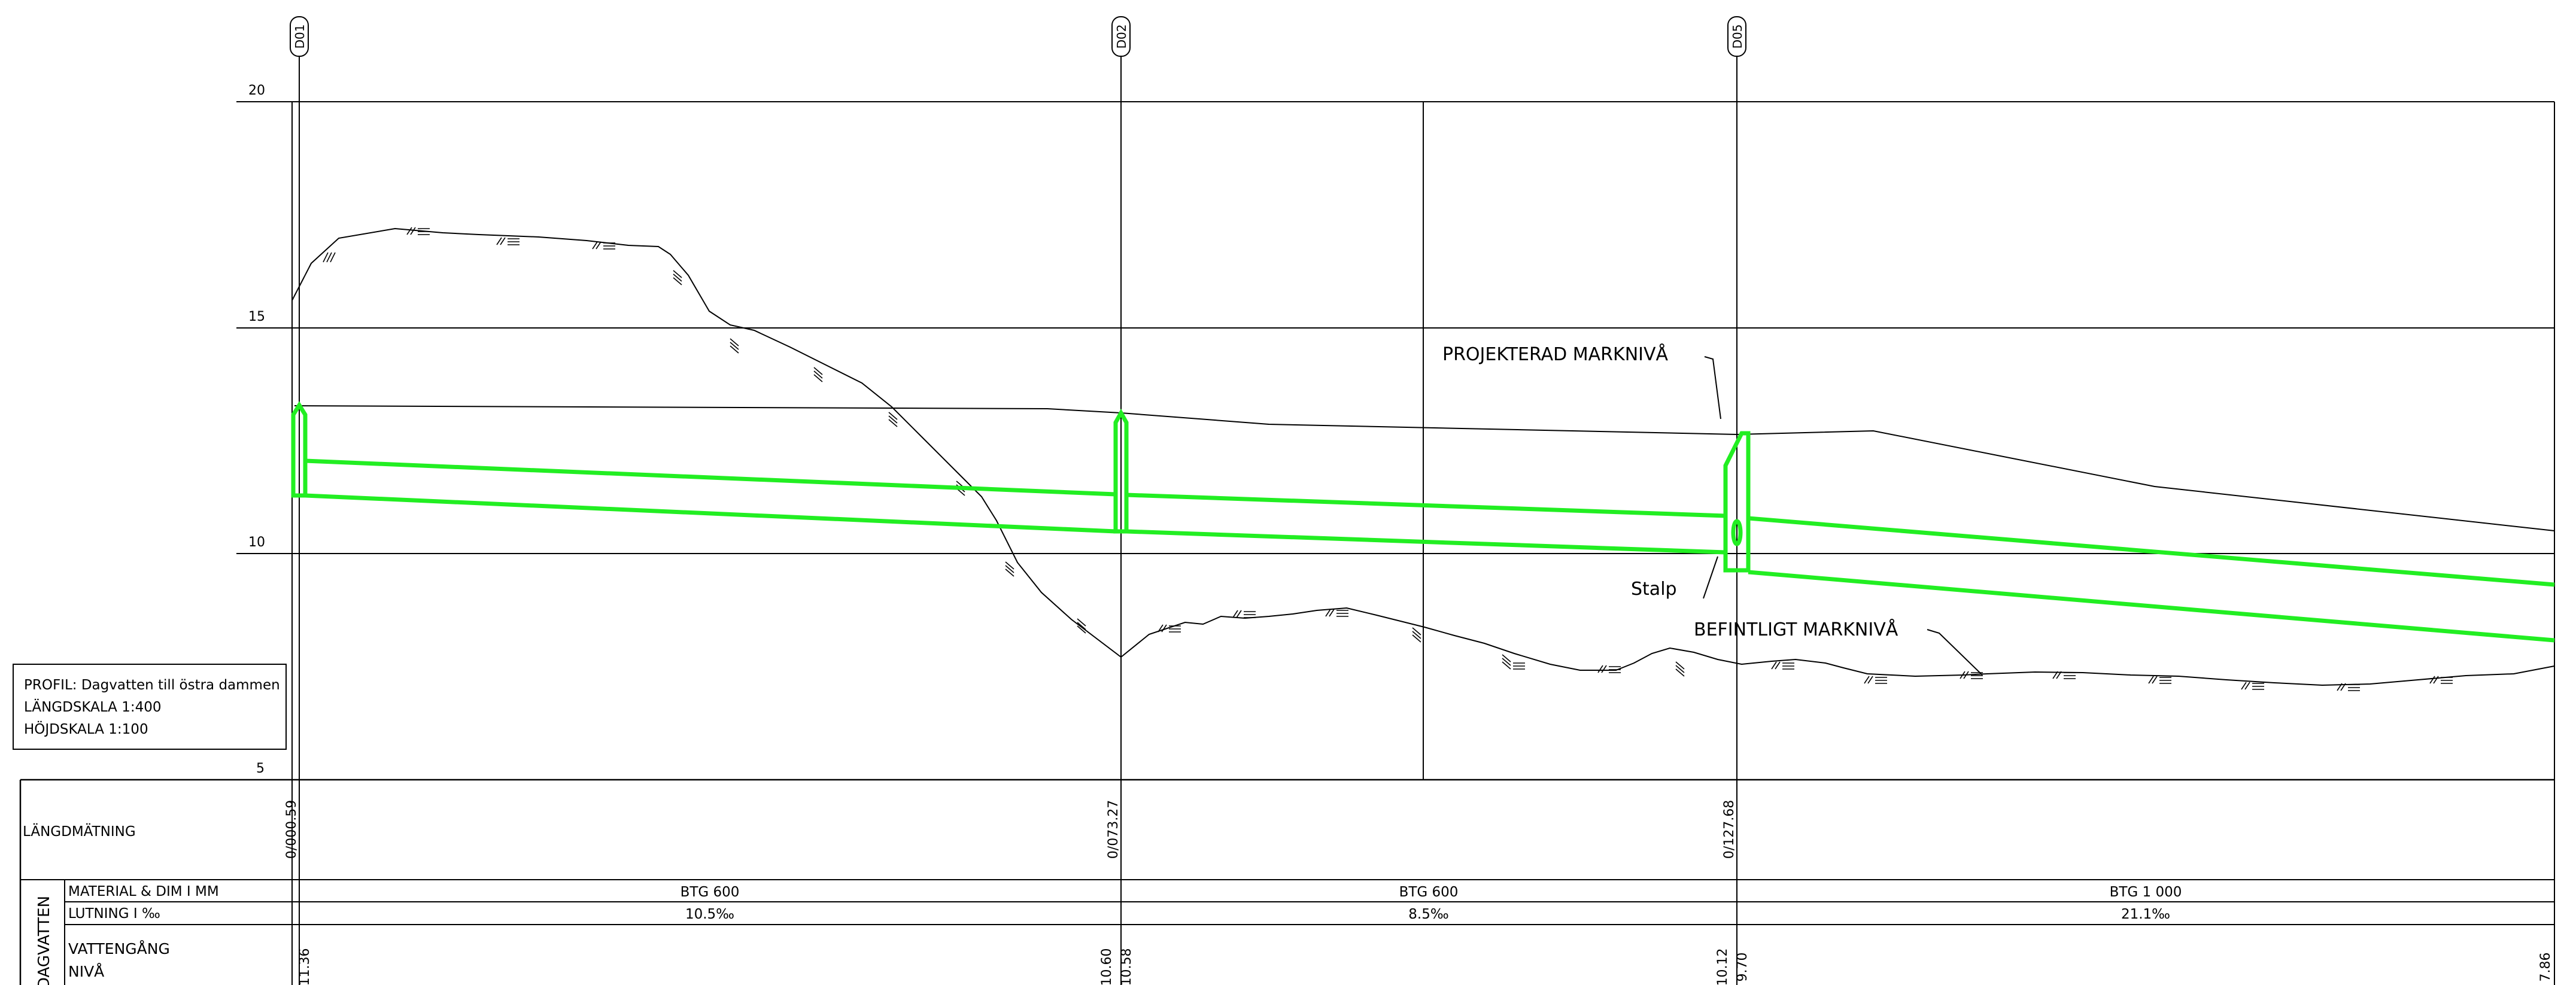 The width and height of the screenshot is (2576, 985). I want to click on pipe-d05-end-crown, so click(2151, 552).